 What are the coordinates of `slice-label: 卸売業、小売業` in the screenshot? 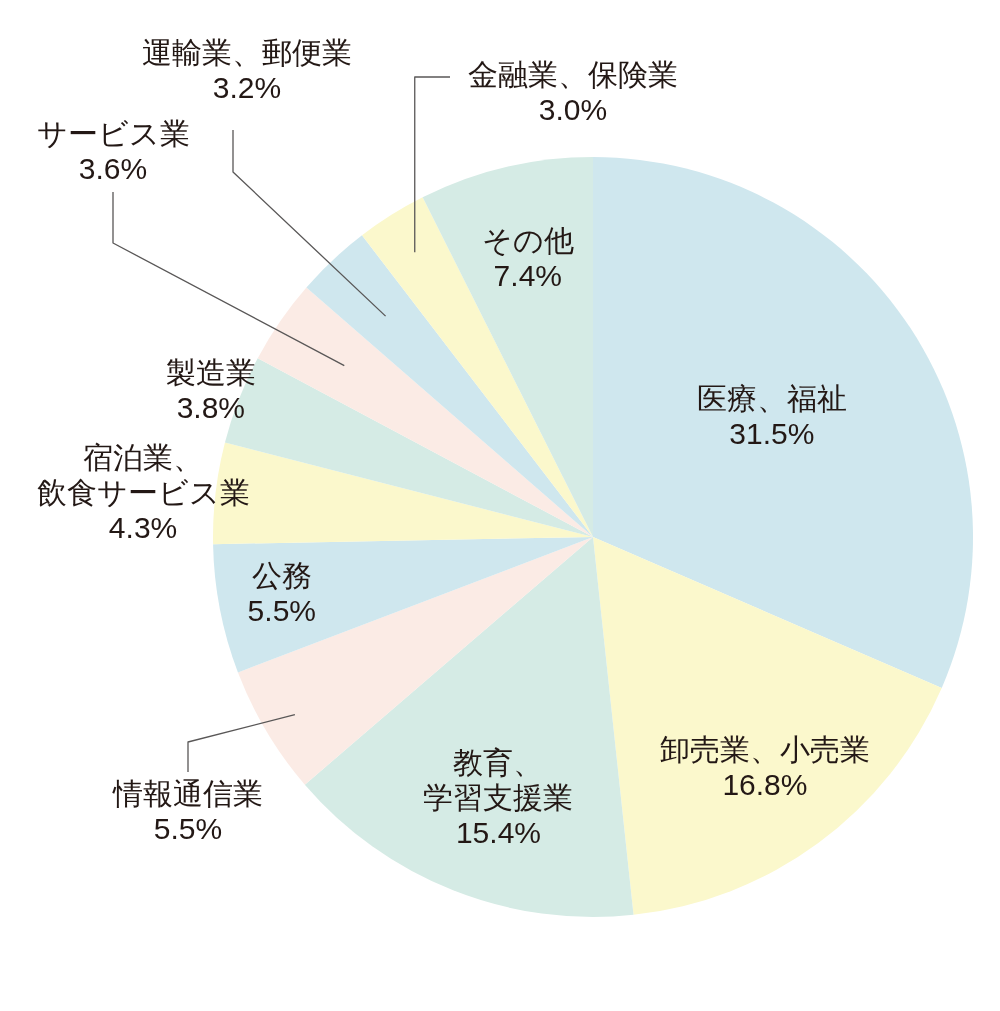 It's located at (764, 749).